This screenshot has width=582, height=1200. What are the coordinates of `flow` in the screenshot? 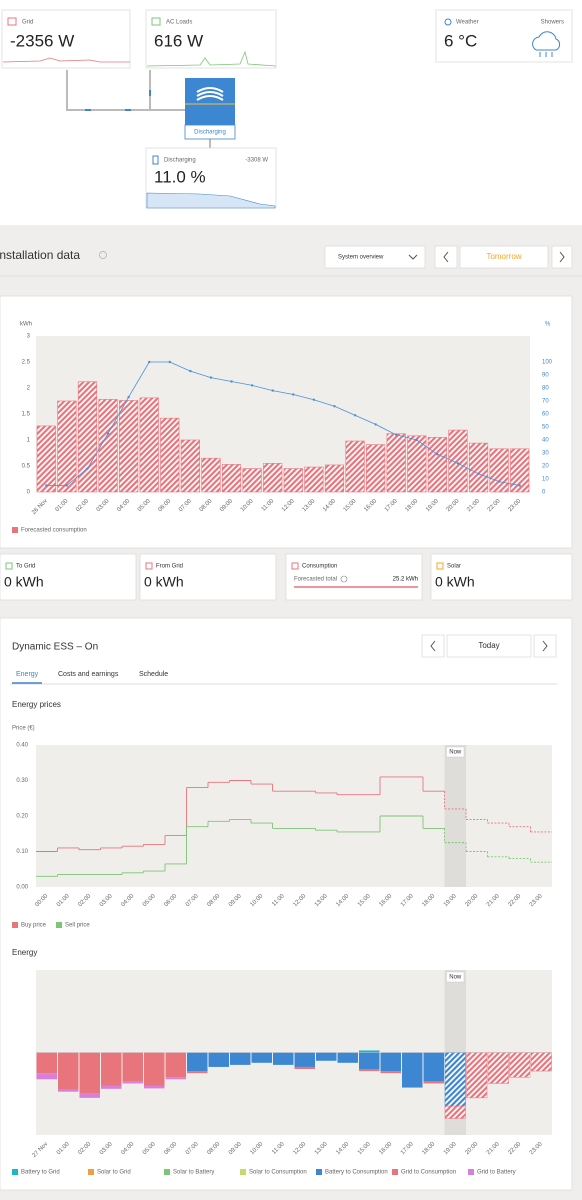 It's located at (118, 100).